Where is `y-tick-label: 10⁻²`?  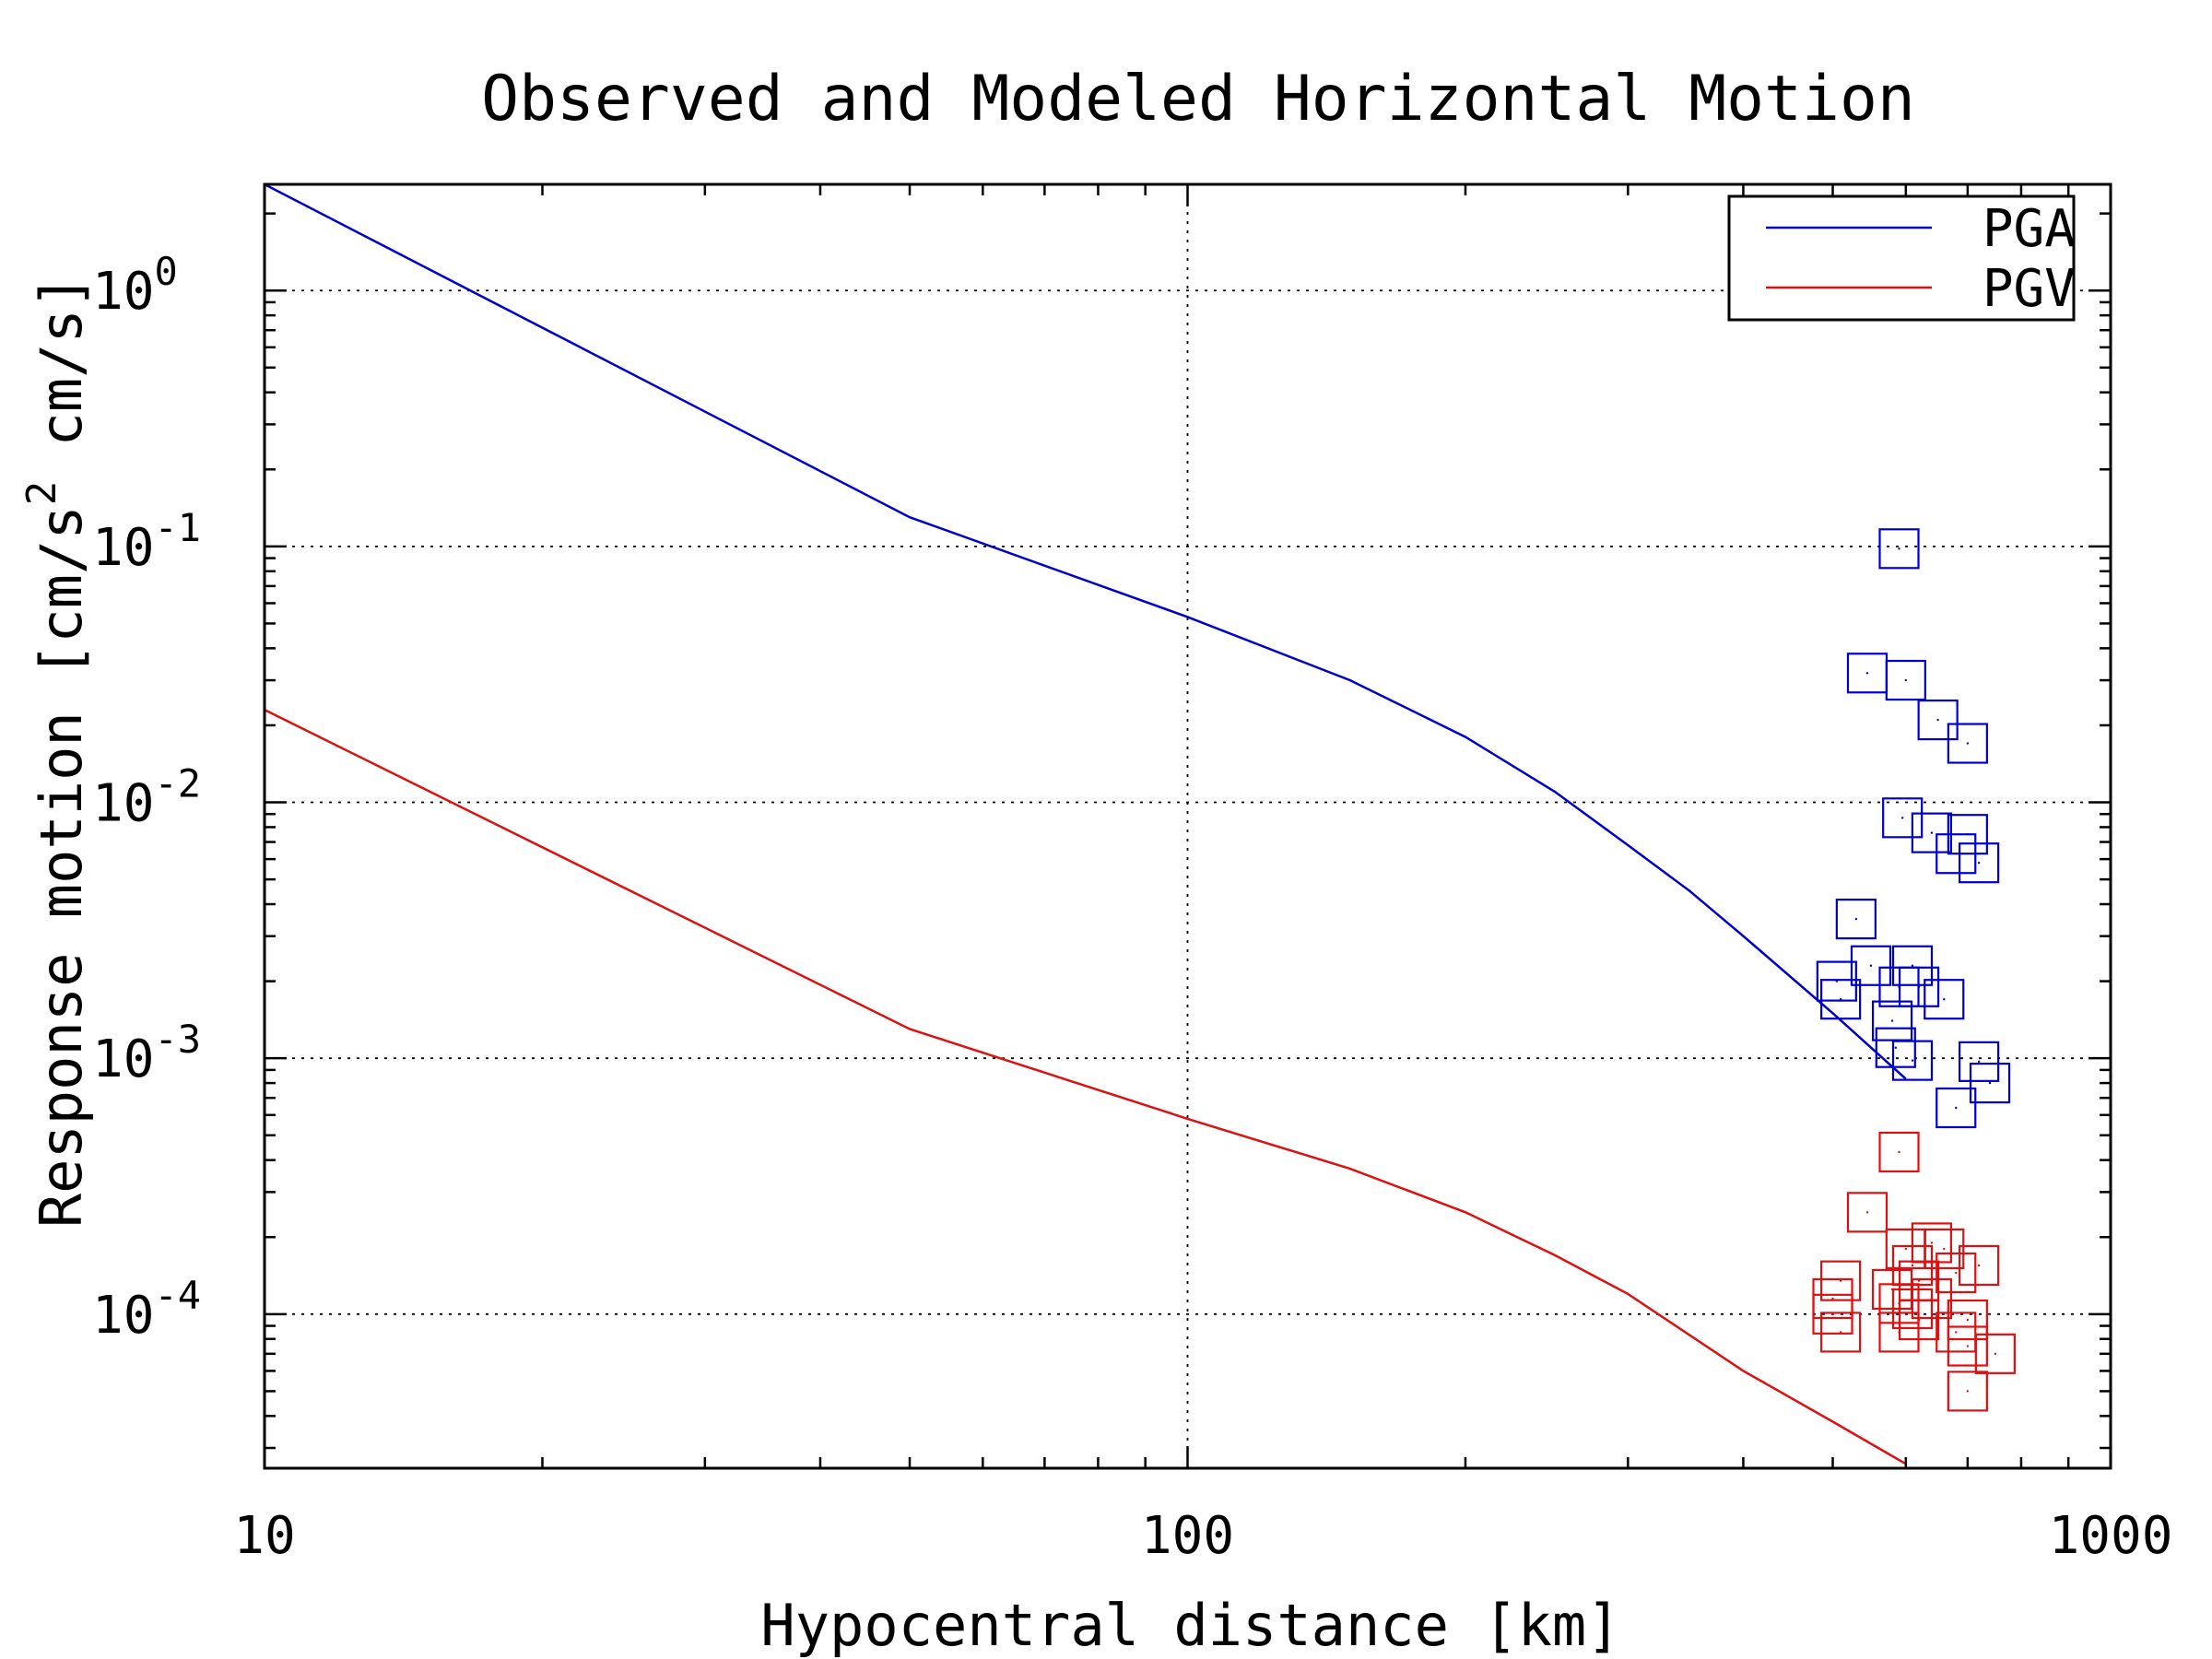
y-tick-label: 10⁻² is located at coordinates (146, 797).